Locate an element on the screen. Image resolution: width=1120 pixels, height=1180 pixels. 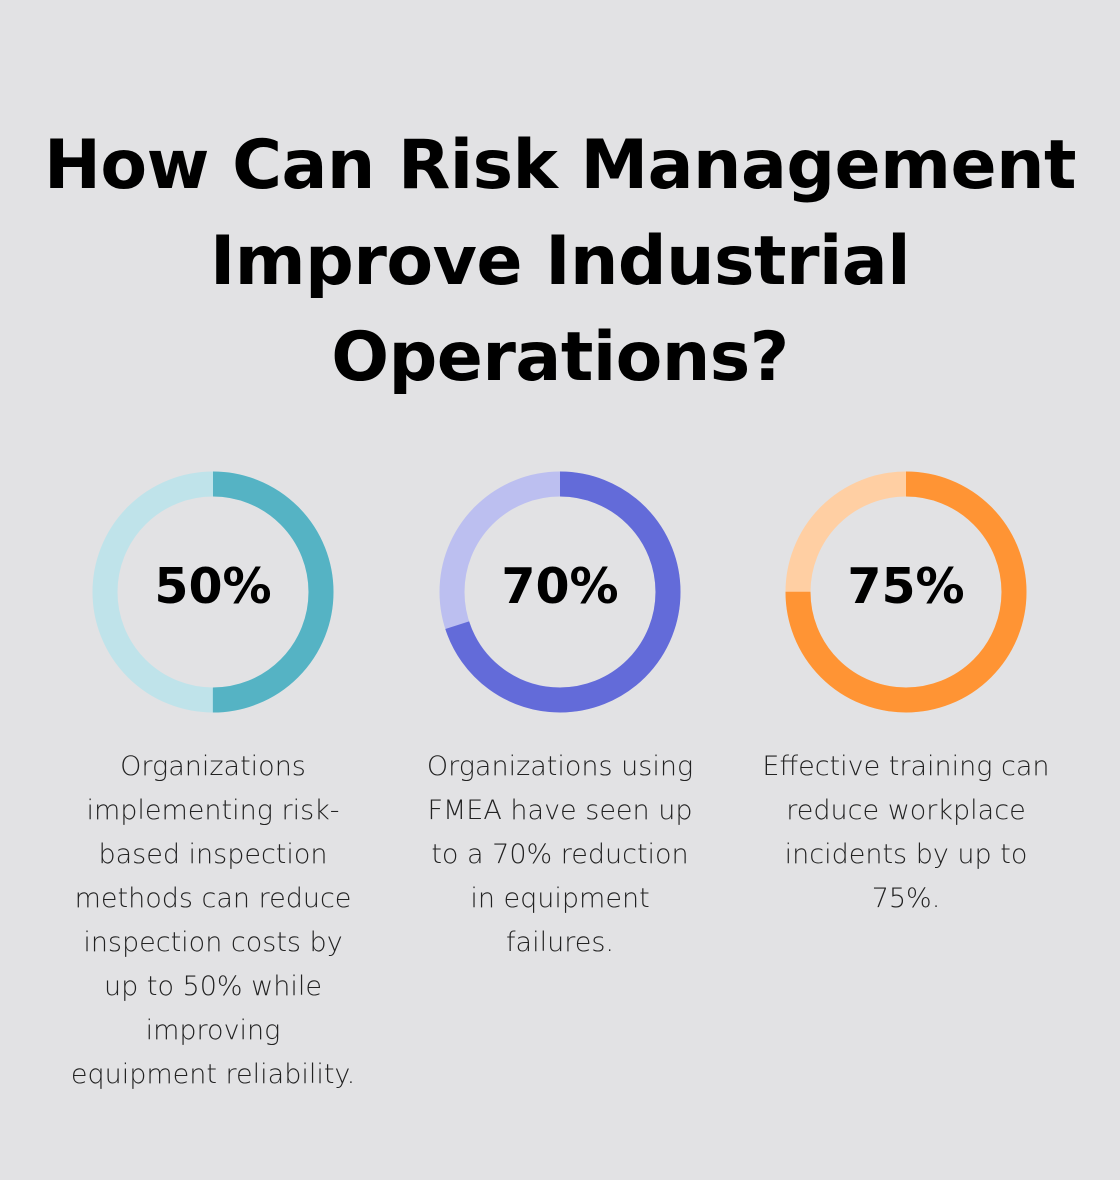
title-line-1: How Can Risk Management is located at coordinates (560, 165).